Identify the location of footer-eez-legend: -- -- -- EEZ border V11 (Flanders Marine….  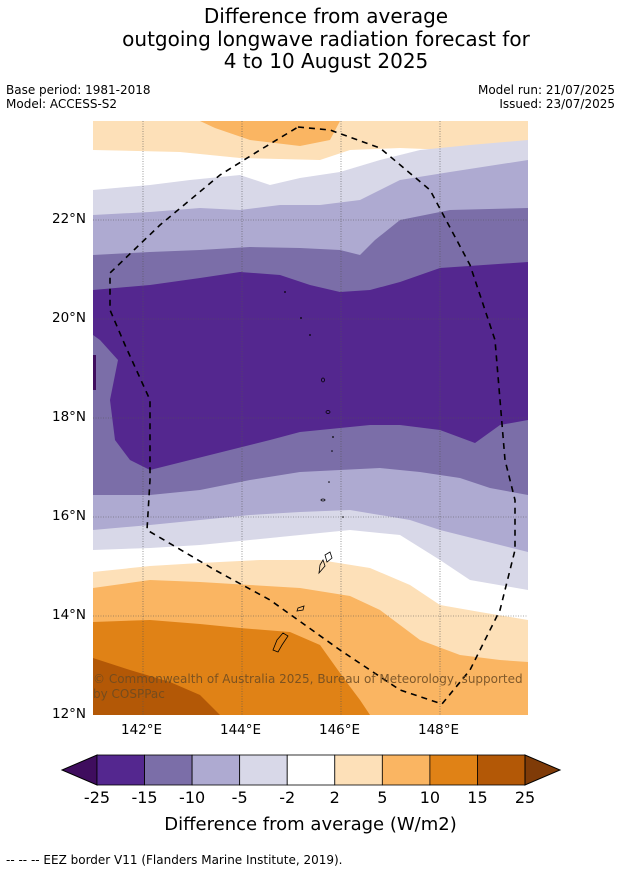
(174, 860).